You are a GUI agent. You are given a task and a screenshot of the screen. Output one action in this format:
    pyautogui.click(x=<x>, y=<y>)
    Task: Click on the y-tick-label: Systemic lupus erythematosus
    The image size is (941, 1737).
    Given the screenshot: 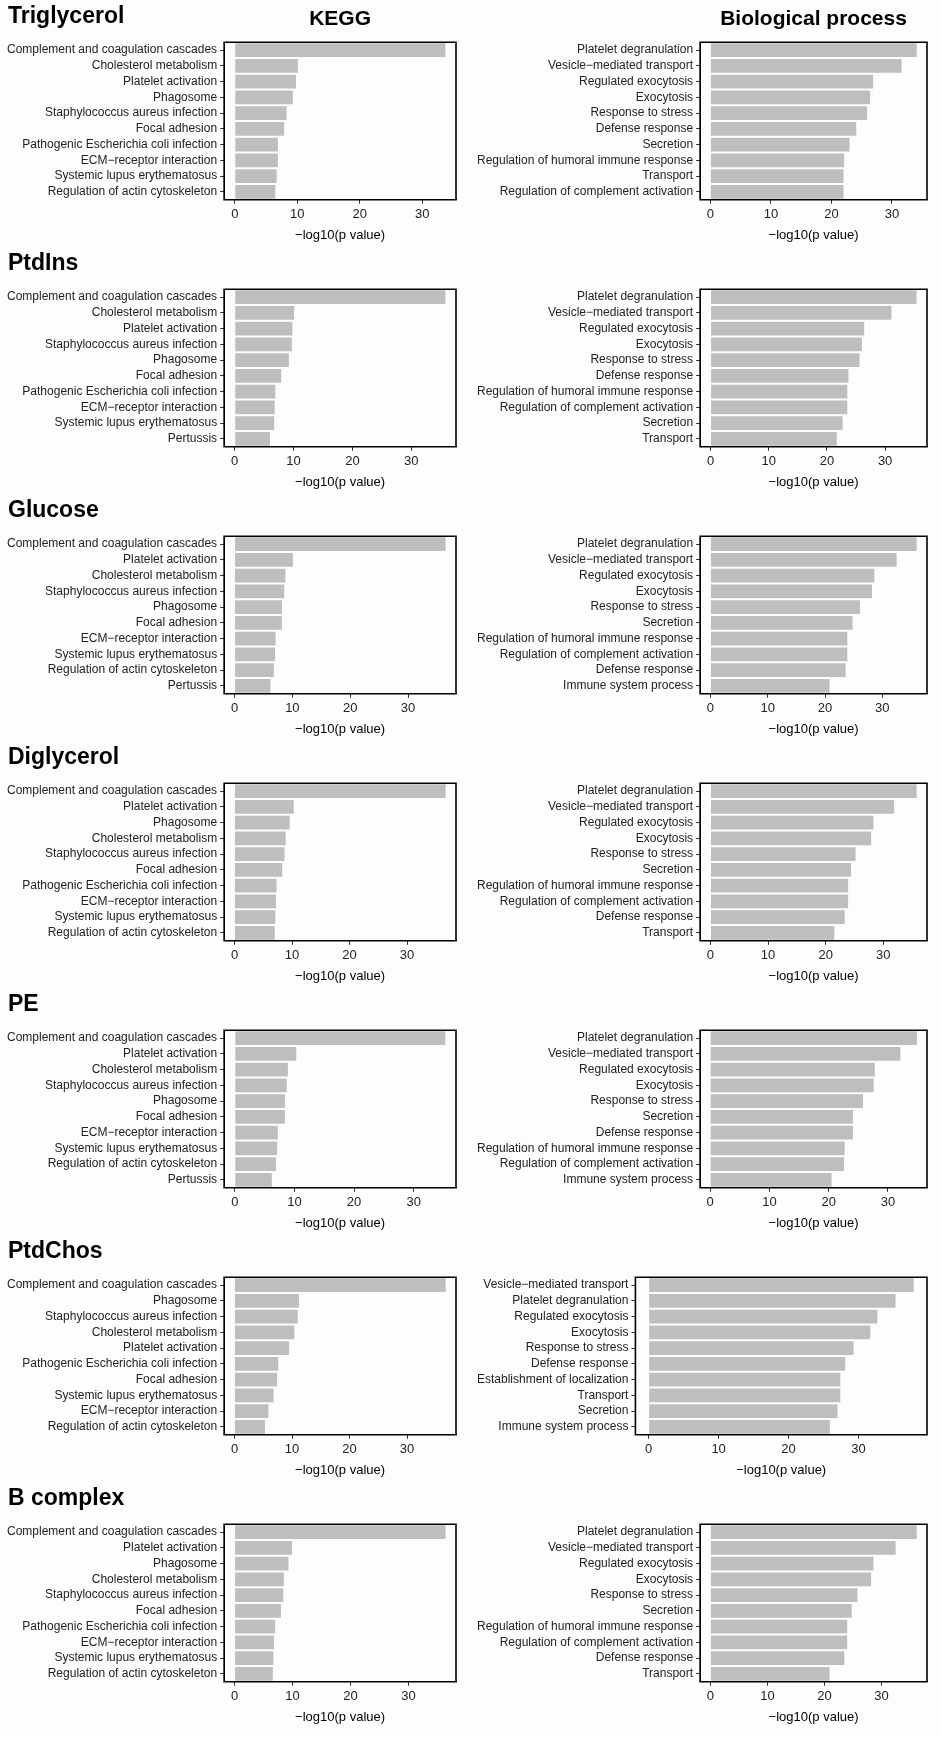 What is the action you would take?
    pyautogui.click(x=136, y=175)
    